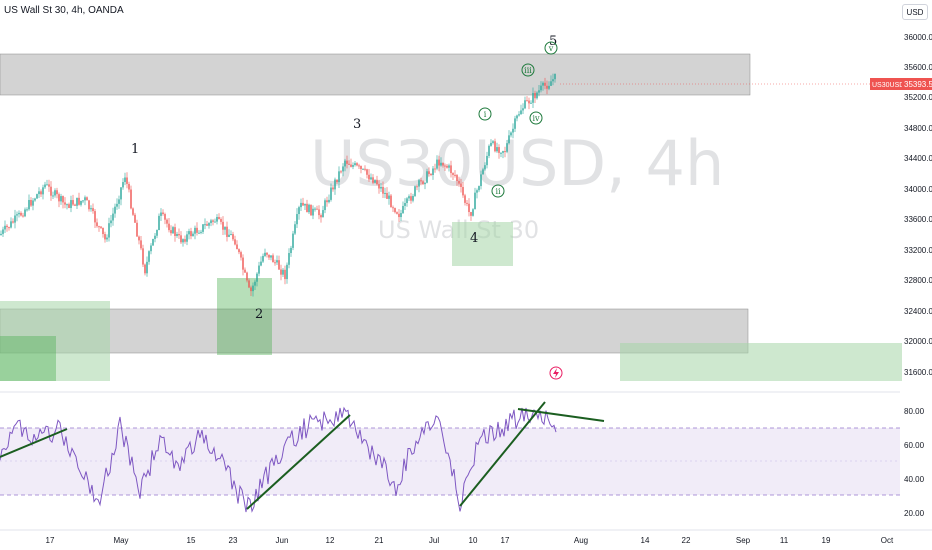  Describe the element at coordinates (556, 373) in the screenshot. I see `lightning-icon` at that location.